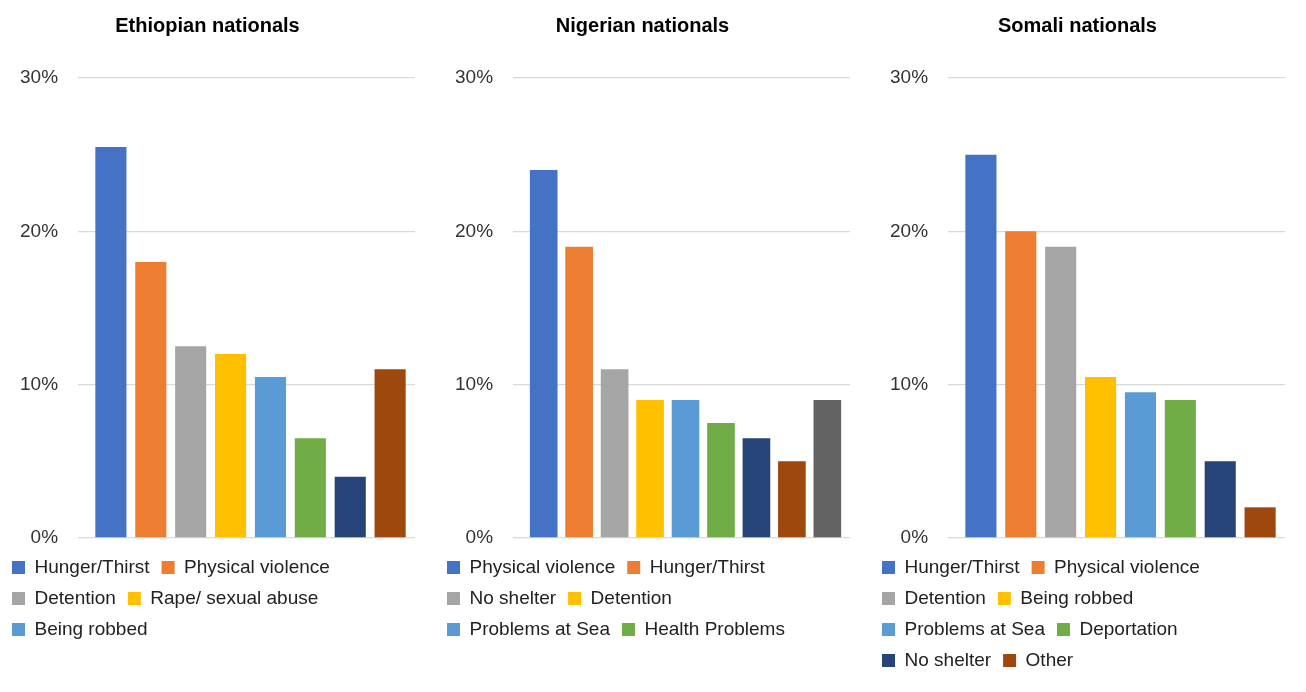  Describe the element at coordinates (642, 24) in the screenshot. I see `chart-title: Nigerian nationals` at that location.